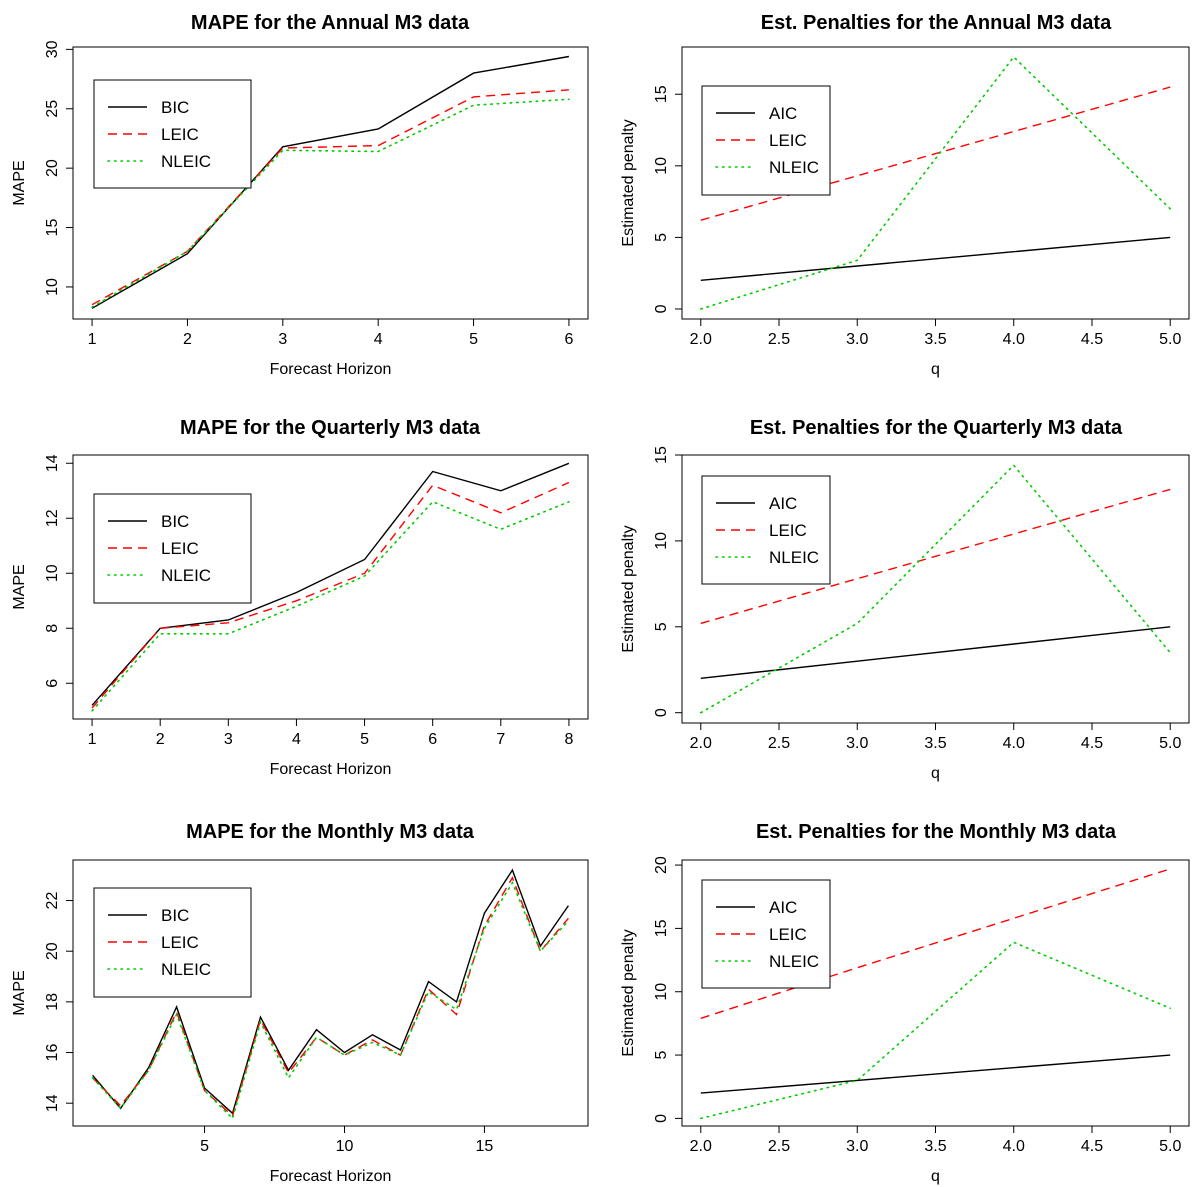 This screenshot has height=1187, width=1192. I want to click on chart-title: MAPE for the Quarterly M3 data, so click(330, 428).